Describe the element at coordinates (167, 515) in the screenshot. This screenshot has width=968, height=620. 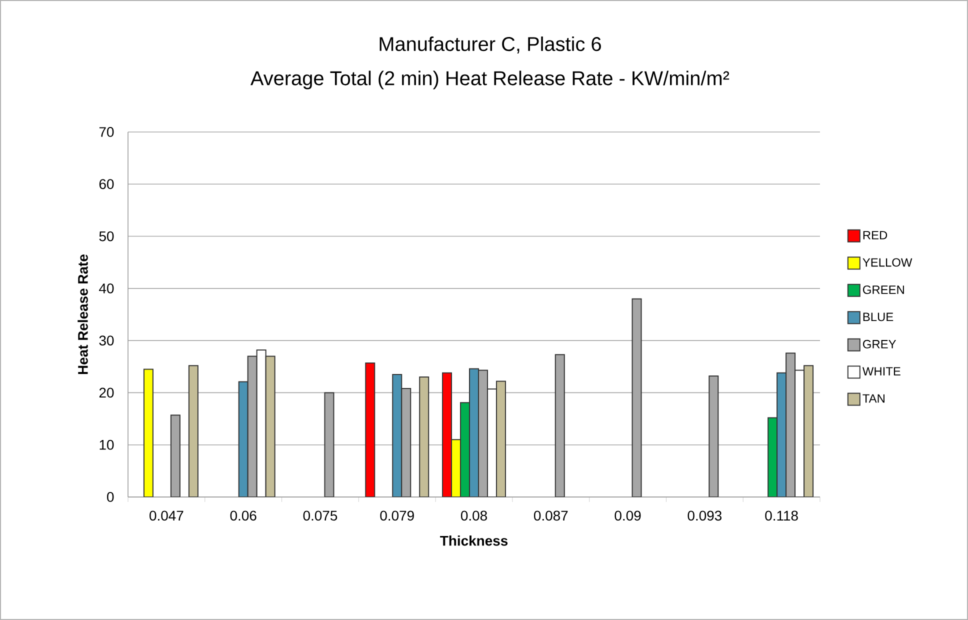
I see `x-tick-label: 0.047` at that location.